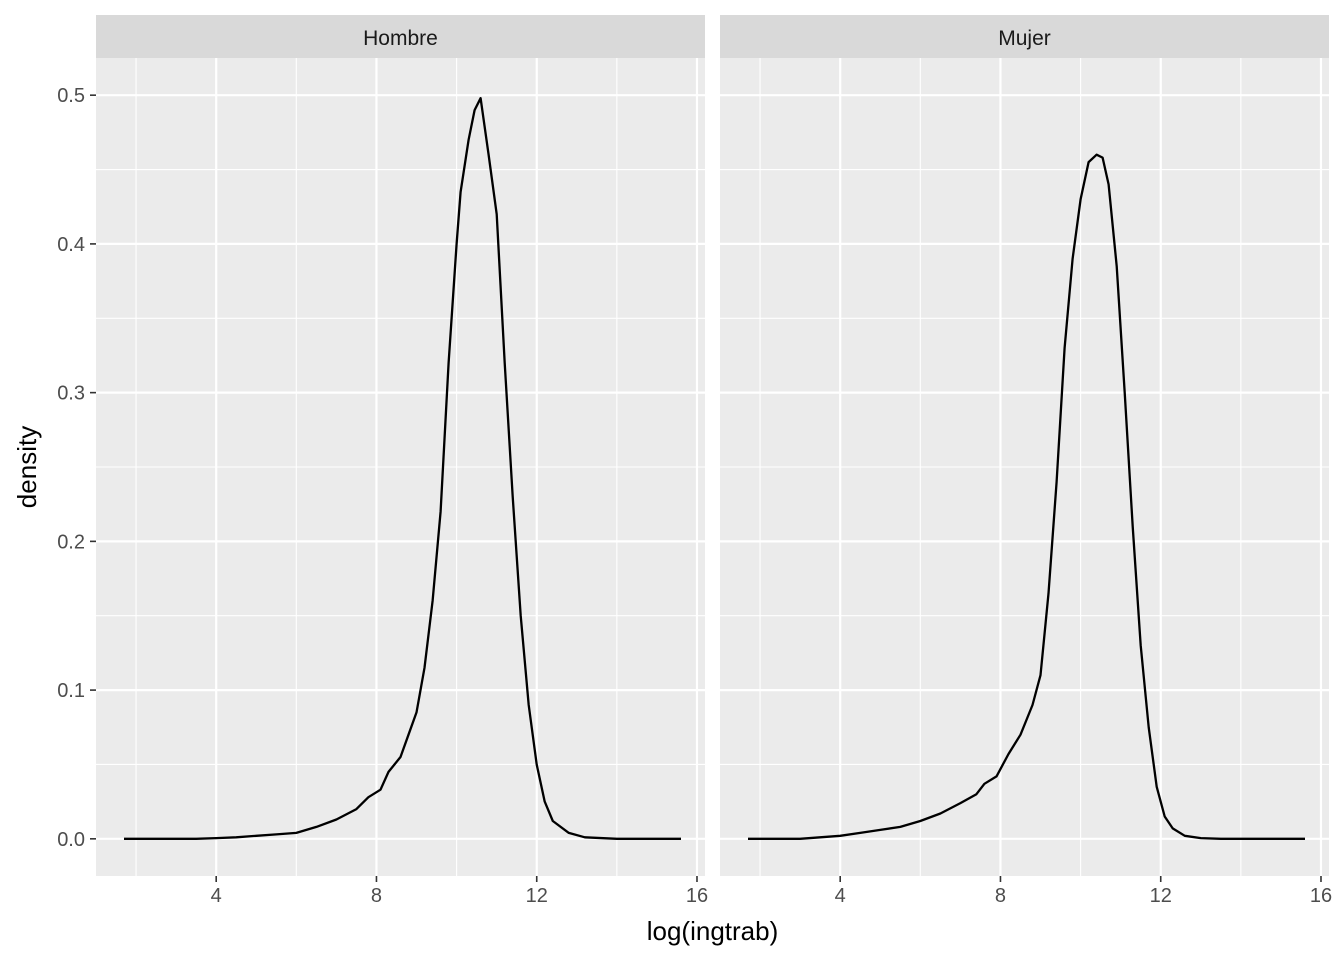 This screenshot has width=1344, height=960. I want to click on y-tick-label: 0.2, so click(71, 542).